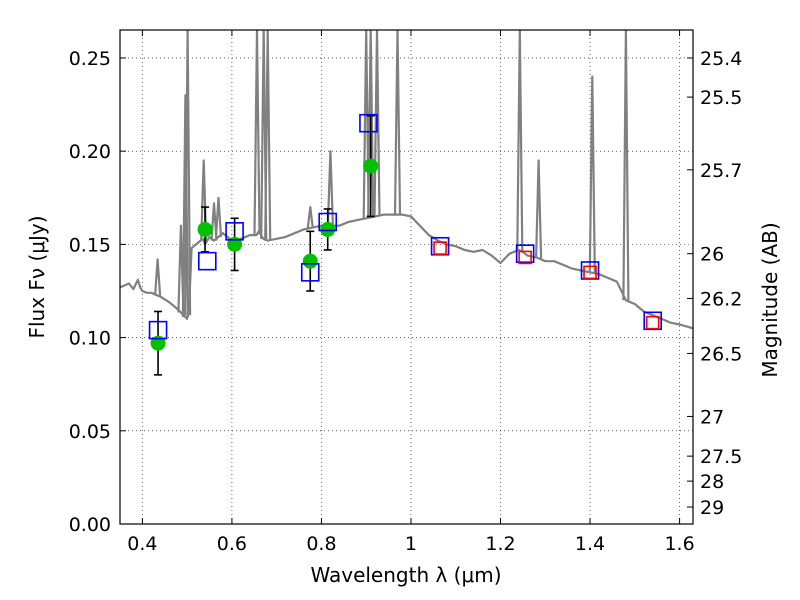  I want to click on y-tick-label: 0.25, so click(90, 59).